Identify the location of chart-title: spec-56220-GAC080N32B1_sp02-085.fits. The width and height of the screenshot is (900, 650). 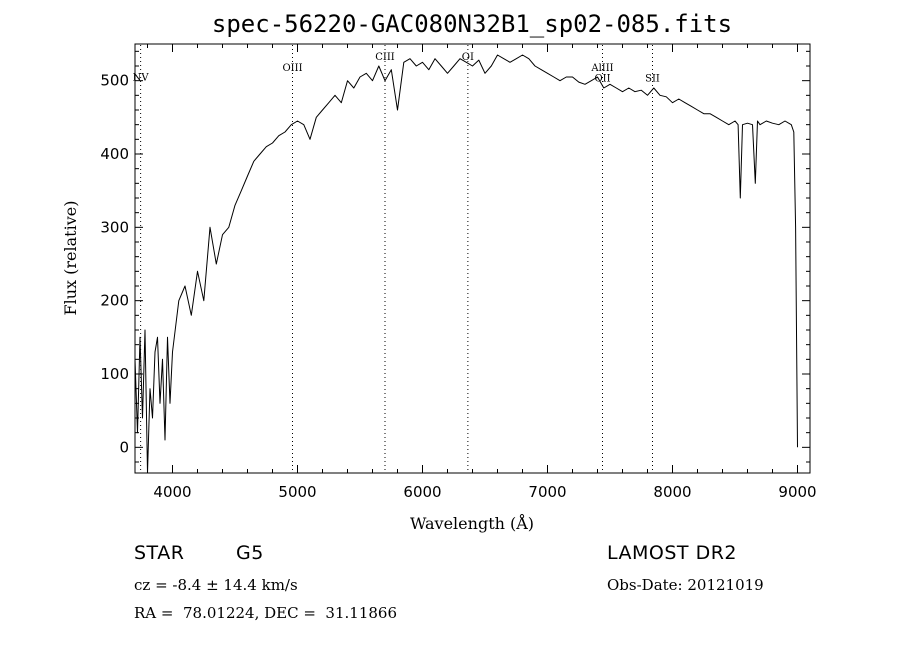
(472, 24).